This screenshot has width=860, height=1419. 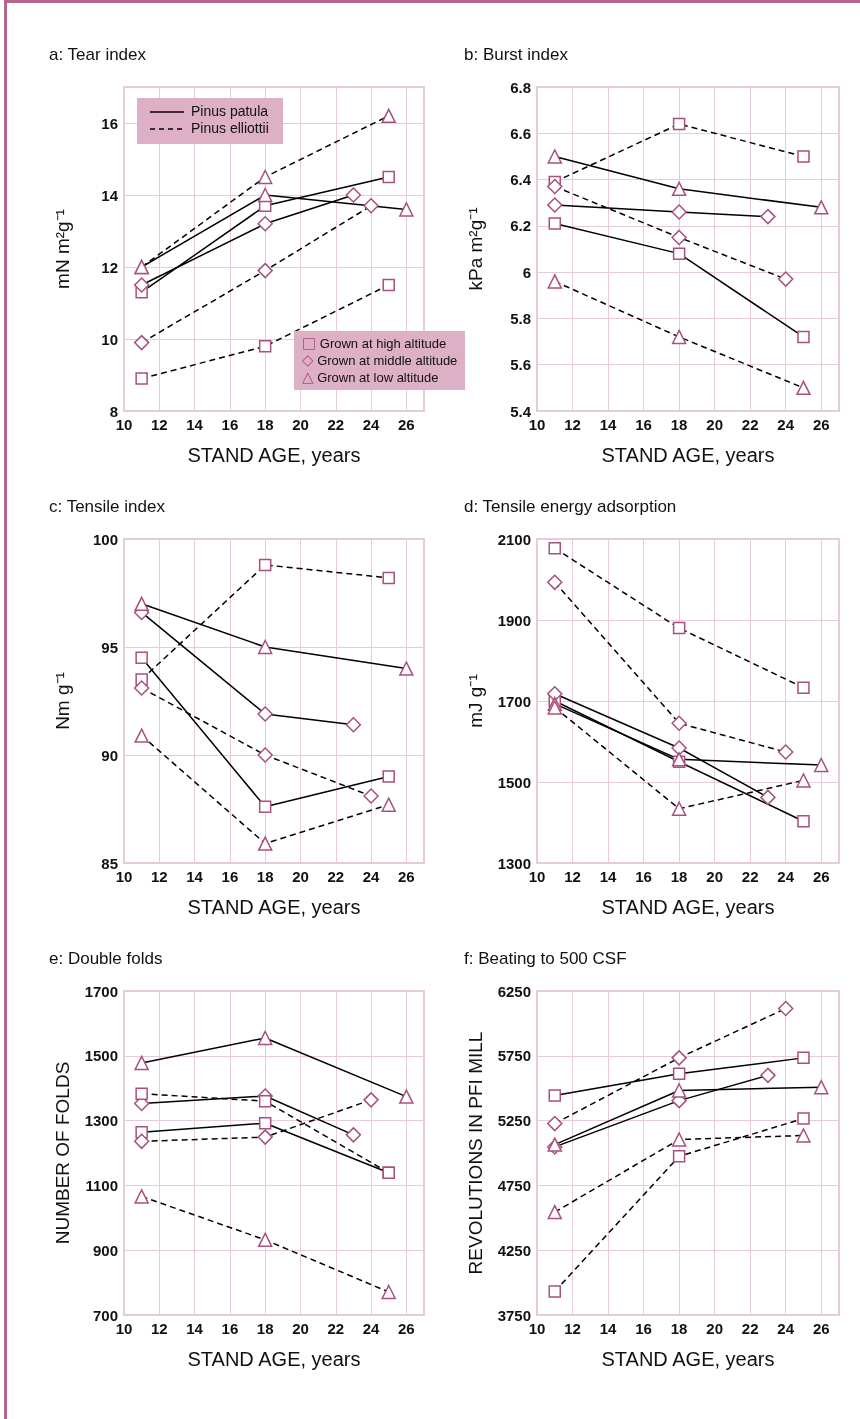 I want to click on y-tick-label: 1100, so click(x=101, y=1185).